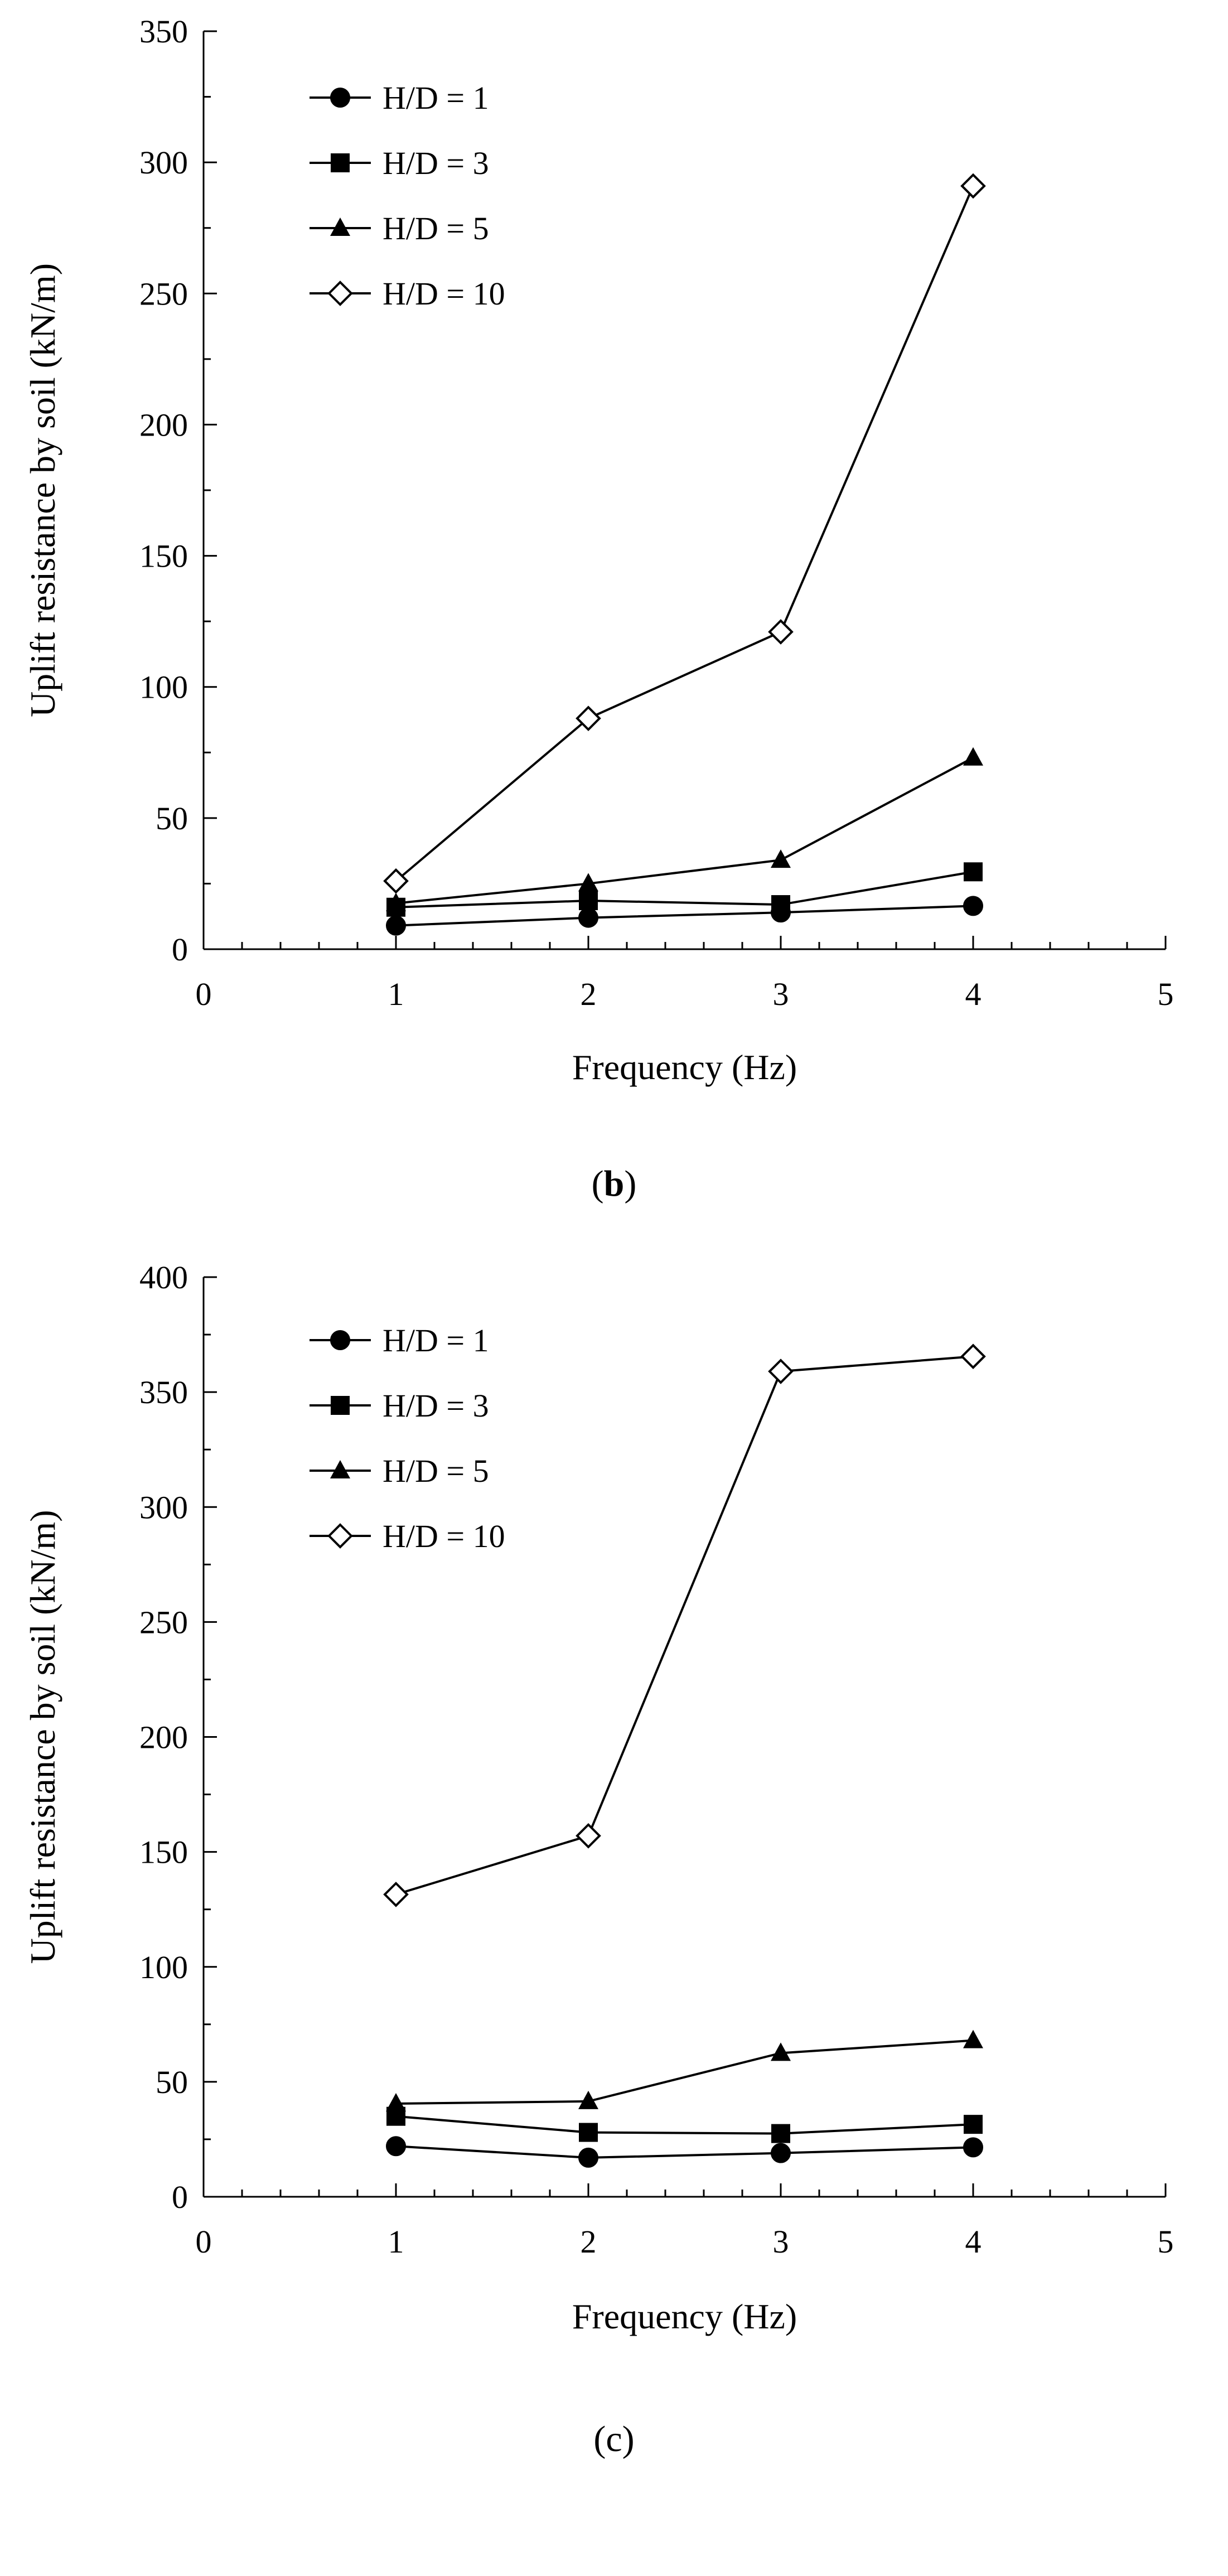 The image size is (1228, 2576). I want to click on panel-label: (b), so click(614, 1183).